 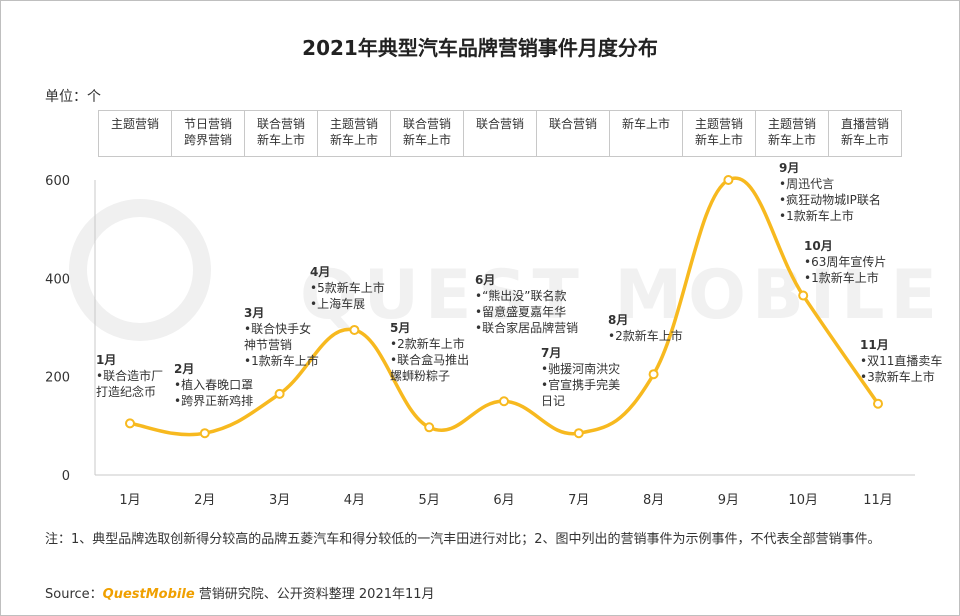 I want to click on annotation-line: 螺蛳粉粽子, so click(x=420, y=375).